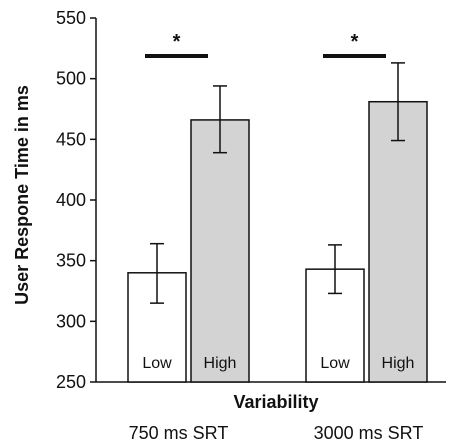 This screenshot has height=445, width=453. I want to click on y-tick-label: 450, so click(71, 139).